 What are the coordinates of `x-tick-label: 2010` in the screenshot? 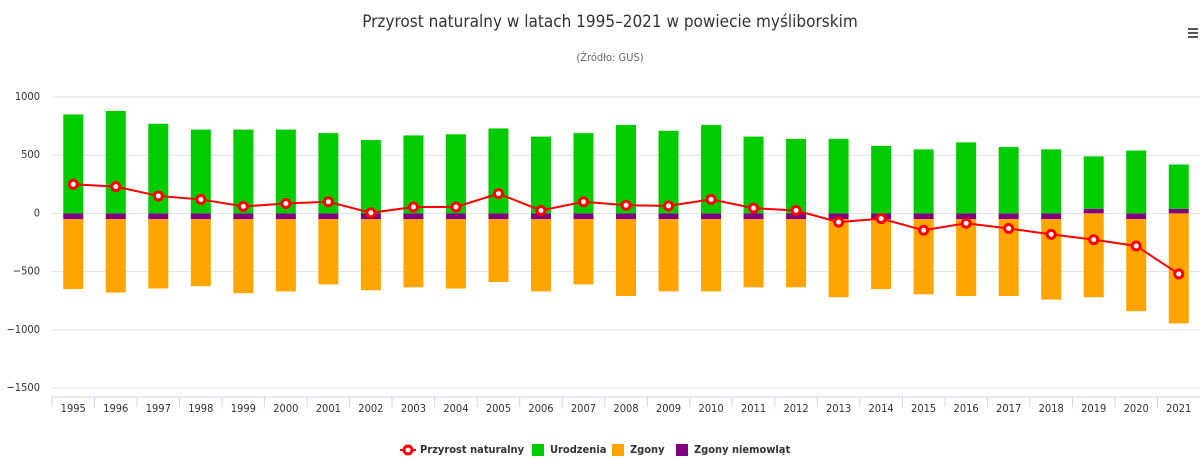 It's located at (710, 408).